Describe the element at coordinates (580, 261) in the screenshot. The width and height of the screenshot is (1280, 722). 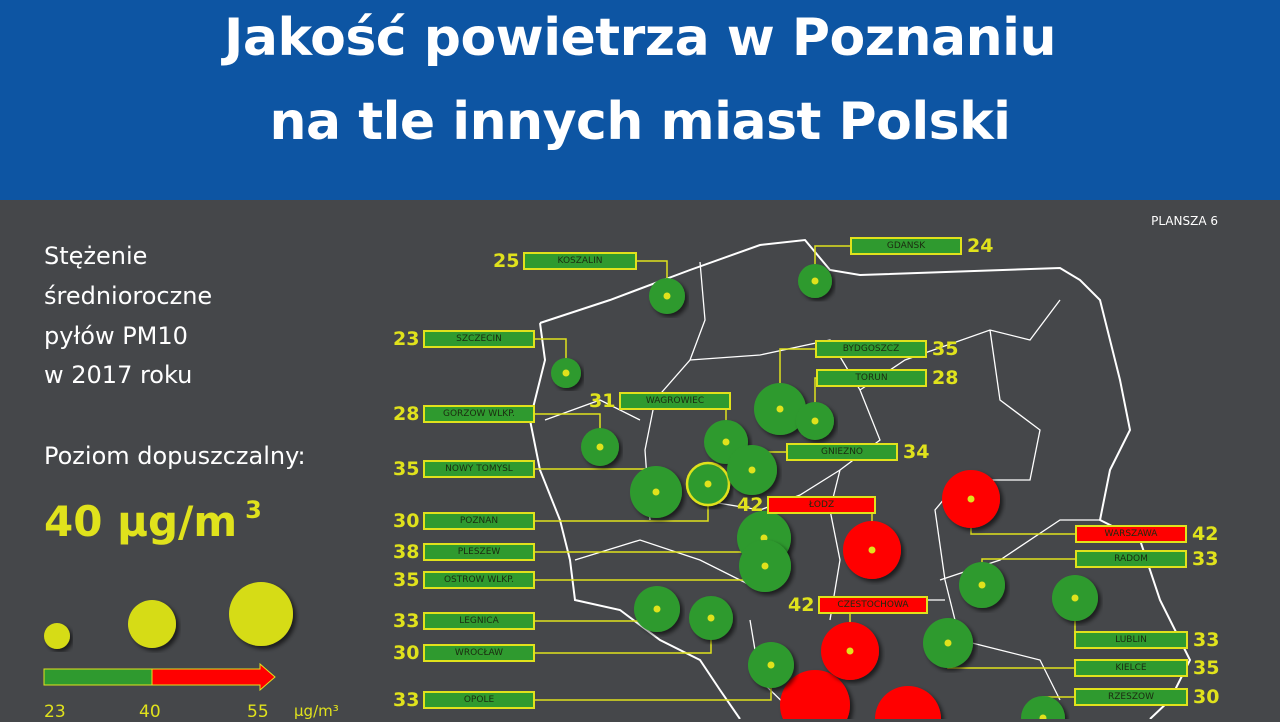
I see `city-label: KOSZALIN` at that location.